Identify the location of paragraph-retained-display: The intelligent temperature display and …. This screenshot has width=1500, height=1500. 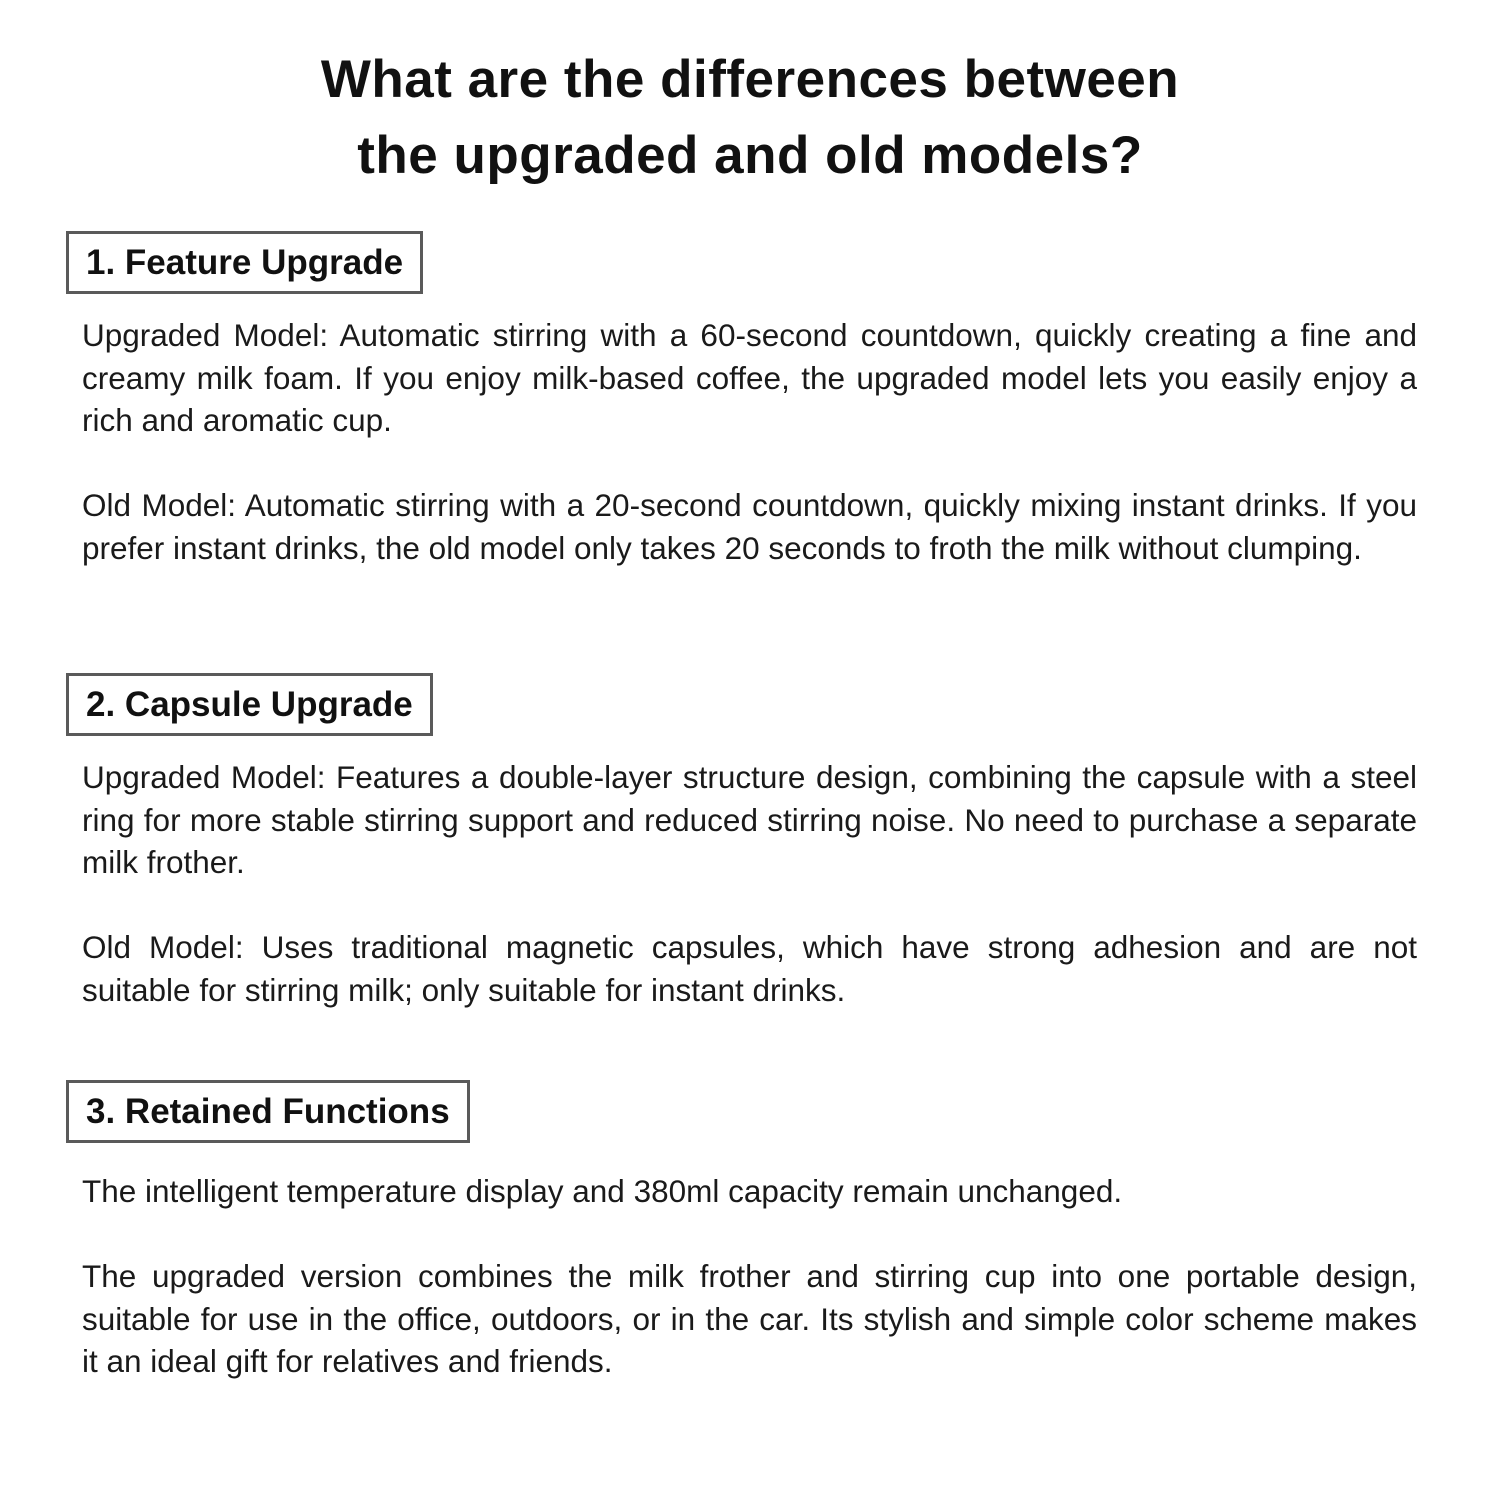
(602, 1191).